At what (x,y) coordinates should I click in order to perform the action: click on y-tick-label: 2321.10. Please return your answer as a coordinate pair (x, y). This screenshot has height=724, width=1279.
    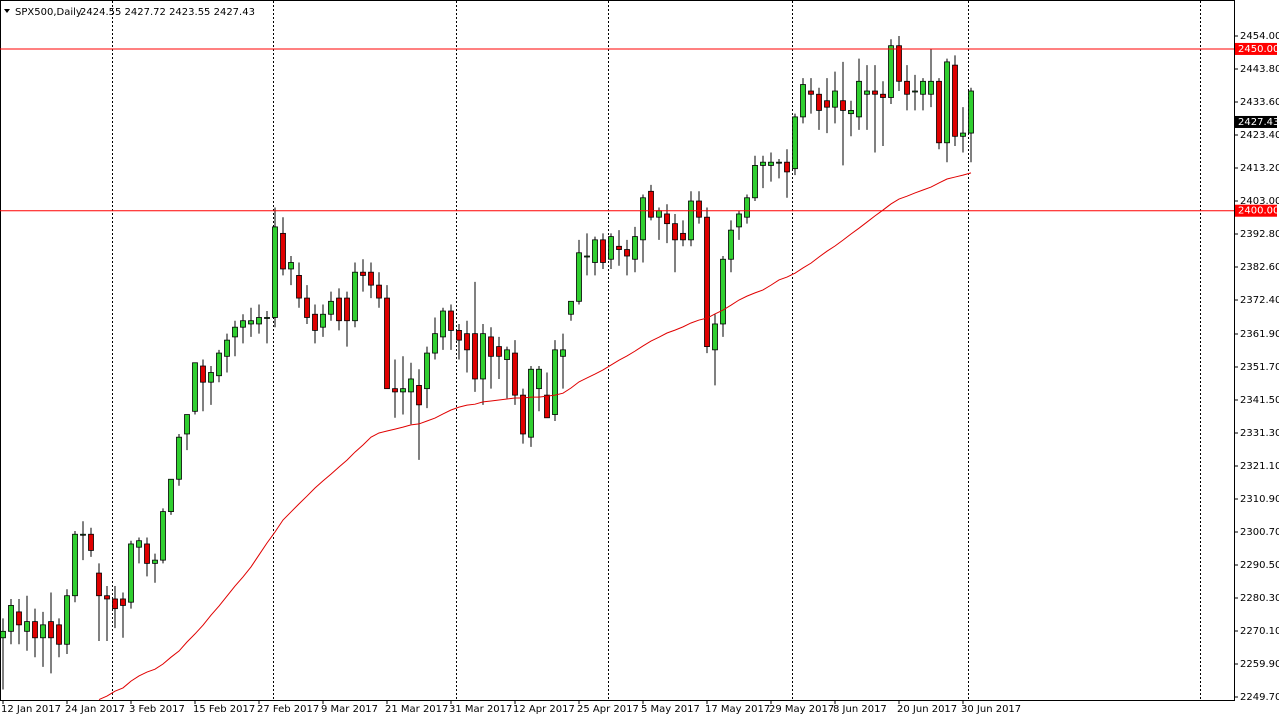
    Looking at the image, I should click on (1259, 466).